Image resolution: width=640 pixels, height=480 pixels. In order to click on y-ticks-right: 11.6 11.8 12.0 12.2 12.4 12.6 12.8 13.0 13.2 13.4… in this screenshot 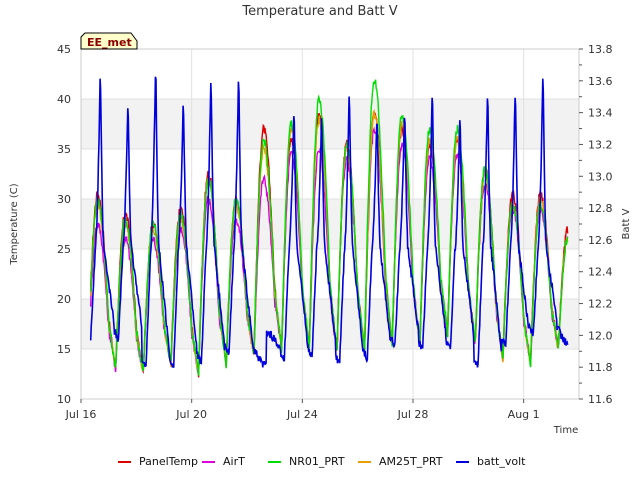, I will do `click(596, 224)`.